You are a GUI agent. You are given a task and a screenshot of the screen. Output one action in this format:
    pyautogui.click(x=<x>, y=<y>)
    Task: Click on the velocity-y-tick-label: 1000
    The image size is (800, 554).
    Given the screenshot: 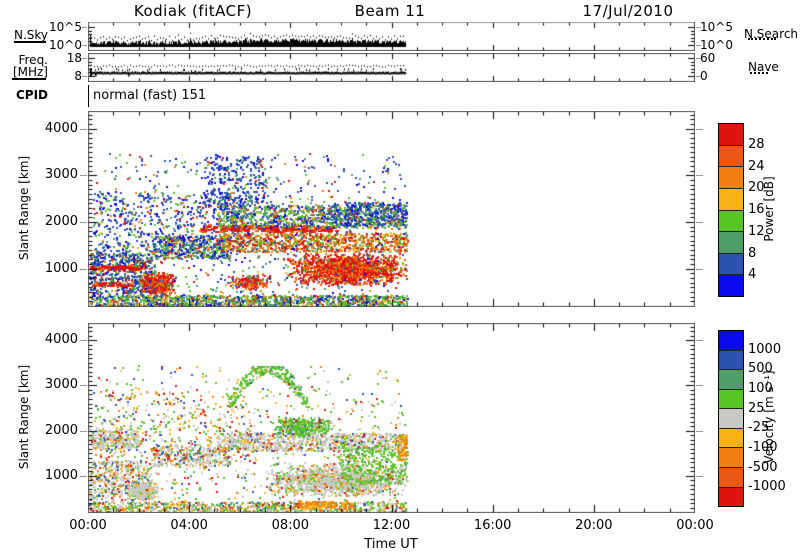 What is the action you would take?
    pyautogui.click(x=61, y=475)
    